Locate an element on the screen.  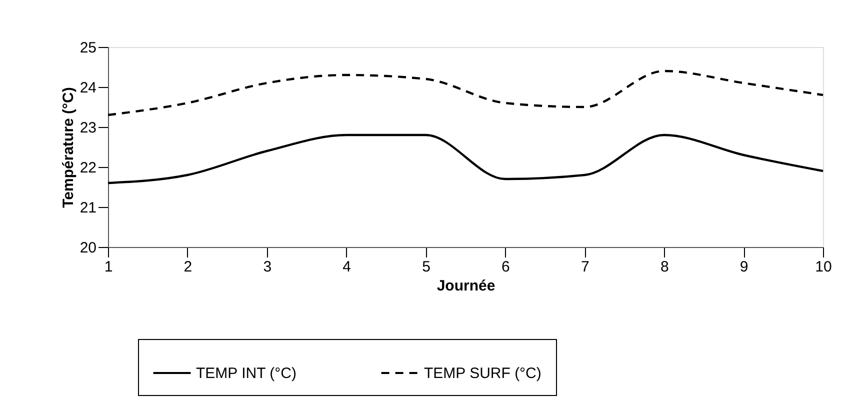
x-axis-title: Journée is located at coordinates (466, 286).